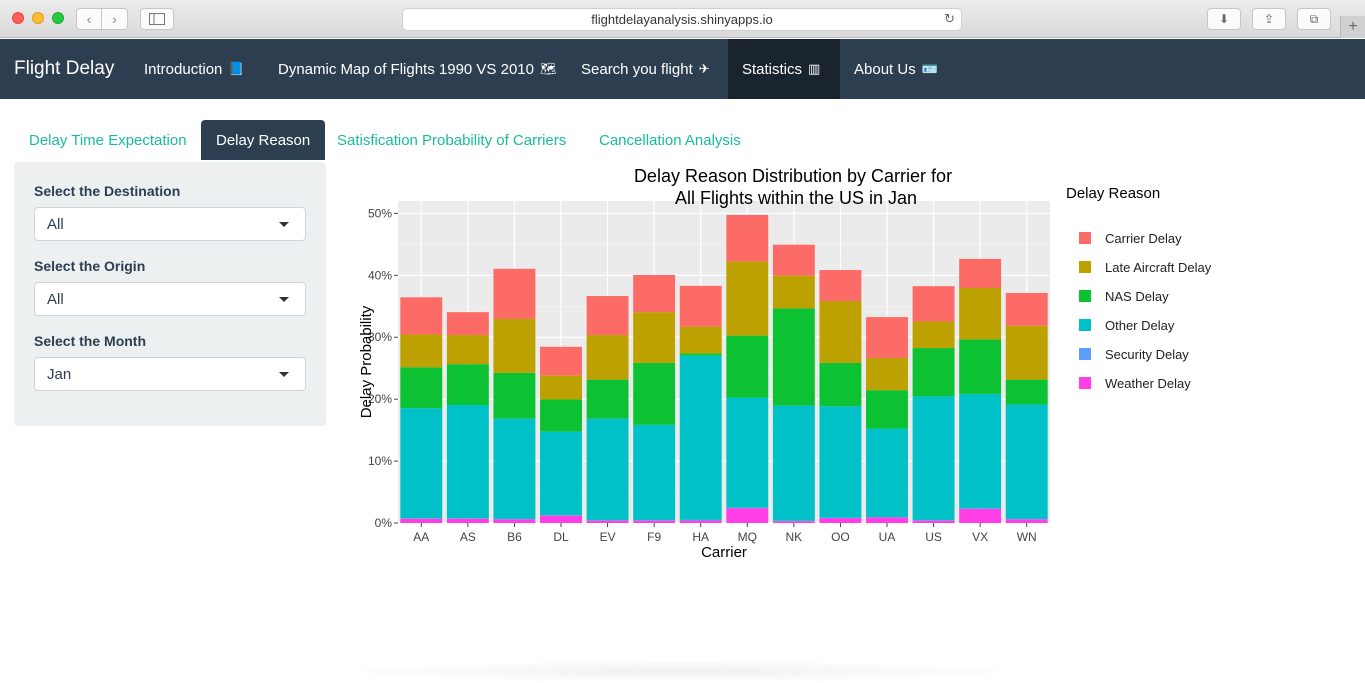 The height and width of the screenshot is (683, 1365). I want to click on y-tick-label: 20%, so click(380, 399).